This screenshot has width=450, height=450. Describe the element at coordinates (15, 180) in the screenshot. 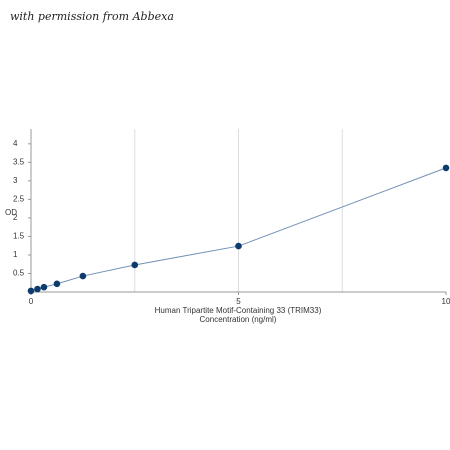

I see `y-tick-label: 3` at that location.